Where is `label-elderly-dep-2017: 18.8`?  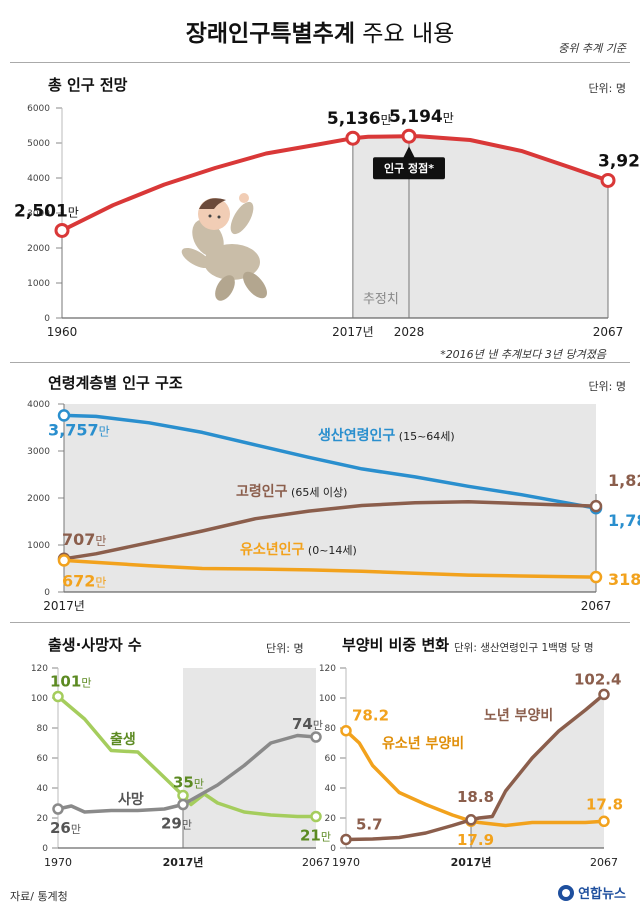 label-elderly-dep-2017: 18.8 is located at coordinates (475, 797).